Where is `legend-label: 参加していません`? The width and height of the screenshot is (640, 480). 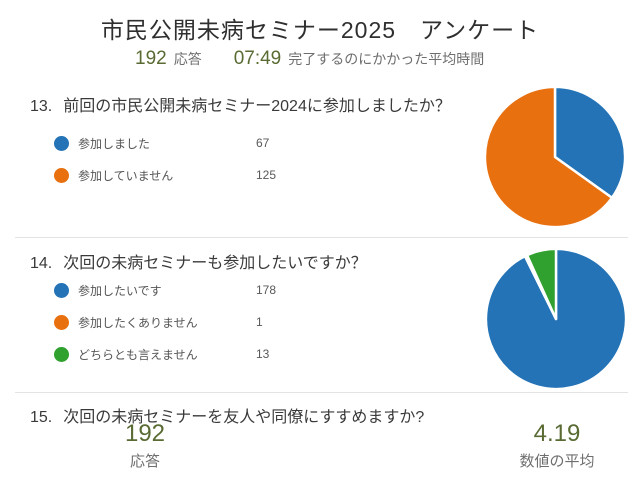
legend-label: 参加していません is located at coordinates (126, 175).